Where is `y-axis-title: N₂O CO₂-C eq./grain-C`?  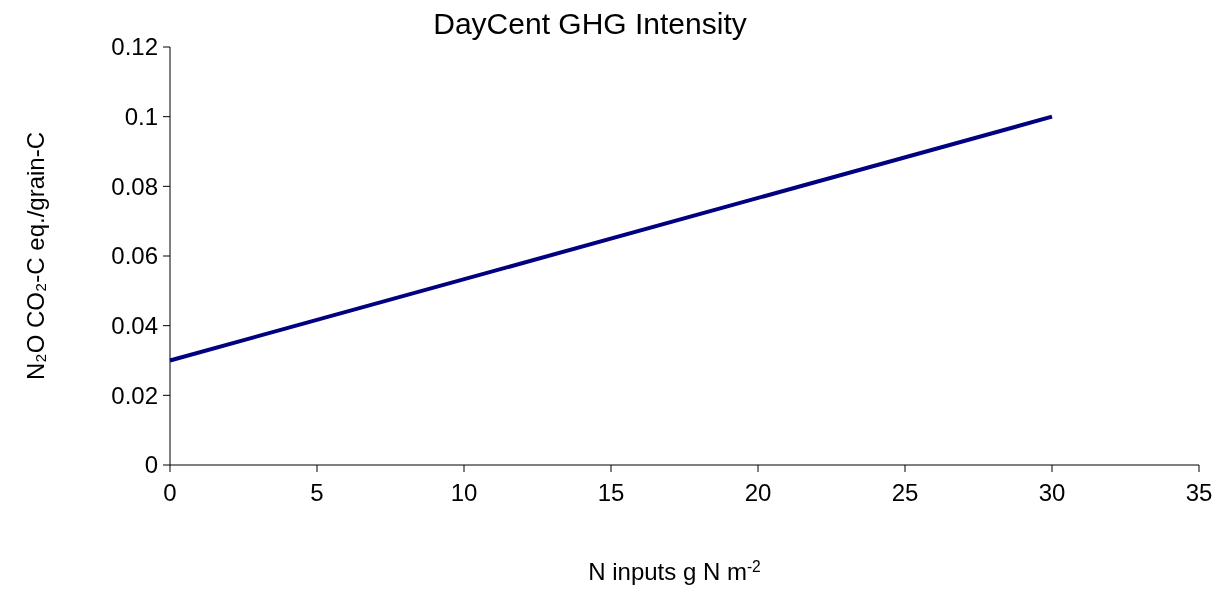
y-axis-title: N₂O CO₂-C eq./grain-C is located at coordinates (35, 256).